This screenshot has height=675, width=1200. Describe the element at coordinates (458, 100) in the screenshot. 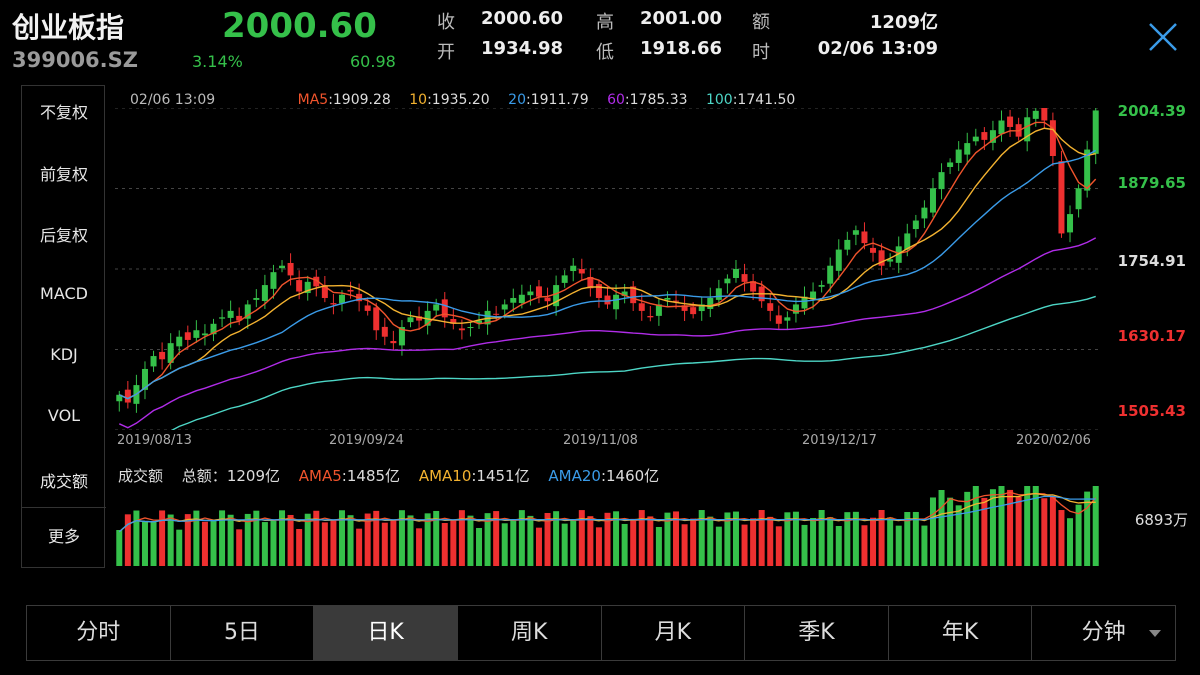

I see `ma10-value: :1935.20` at that location.